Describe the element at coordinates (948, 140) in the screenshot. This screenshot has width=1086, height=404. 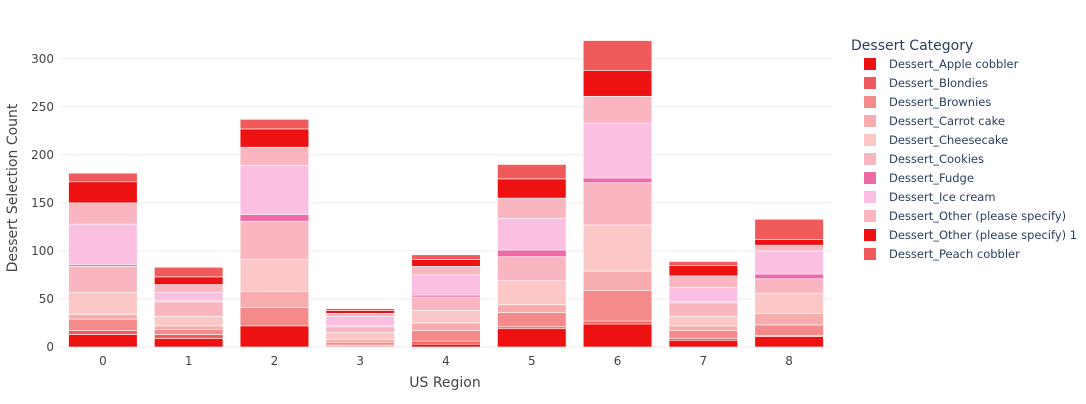
I see `legend-label: Dessert_Cheesecake` at that location.